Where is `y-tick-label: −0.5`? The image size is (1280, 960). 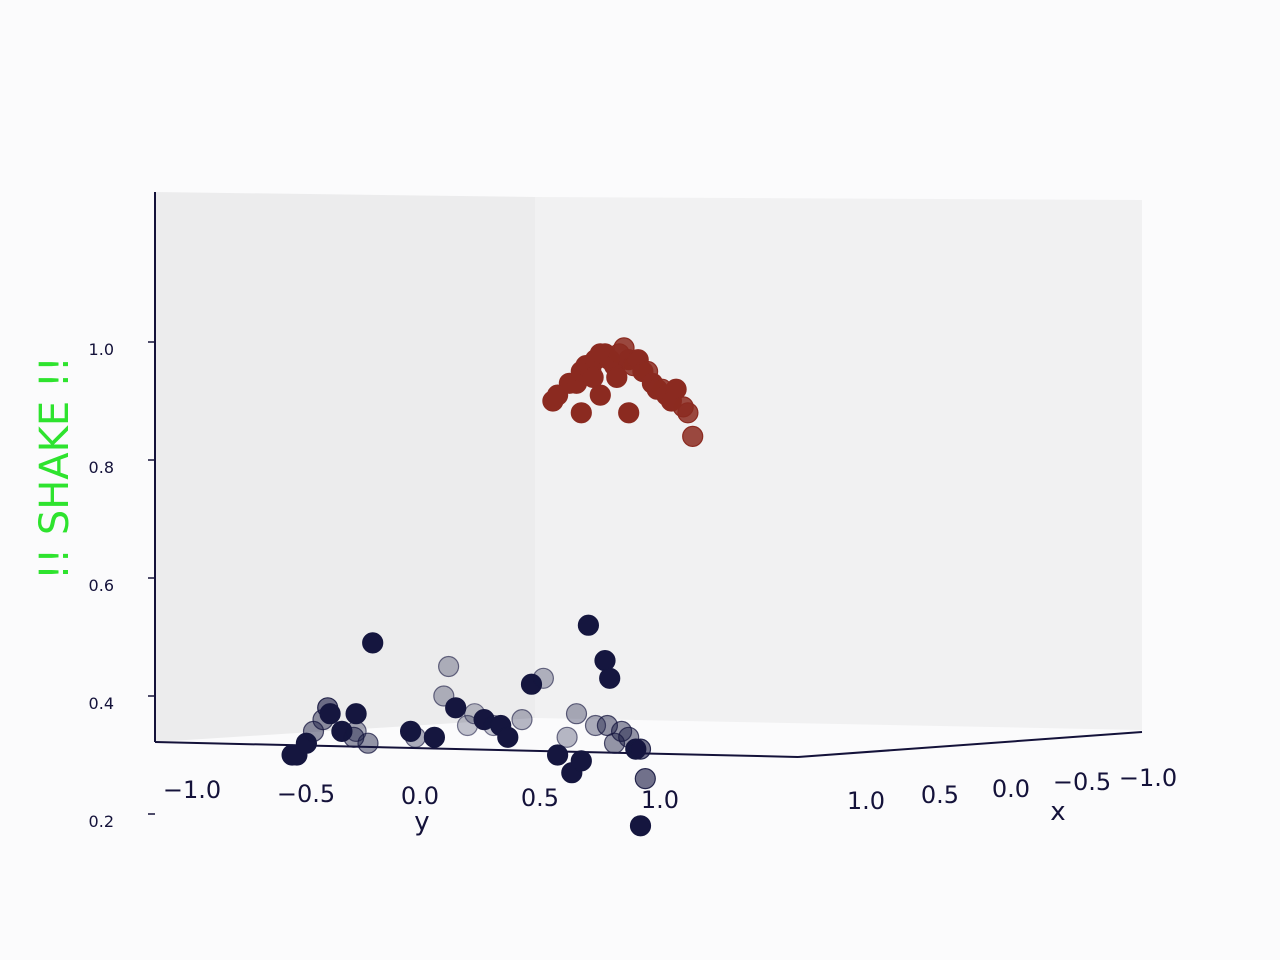 y-tick-label: −0.5 is located at coordinates (306, 794).